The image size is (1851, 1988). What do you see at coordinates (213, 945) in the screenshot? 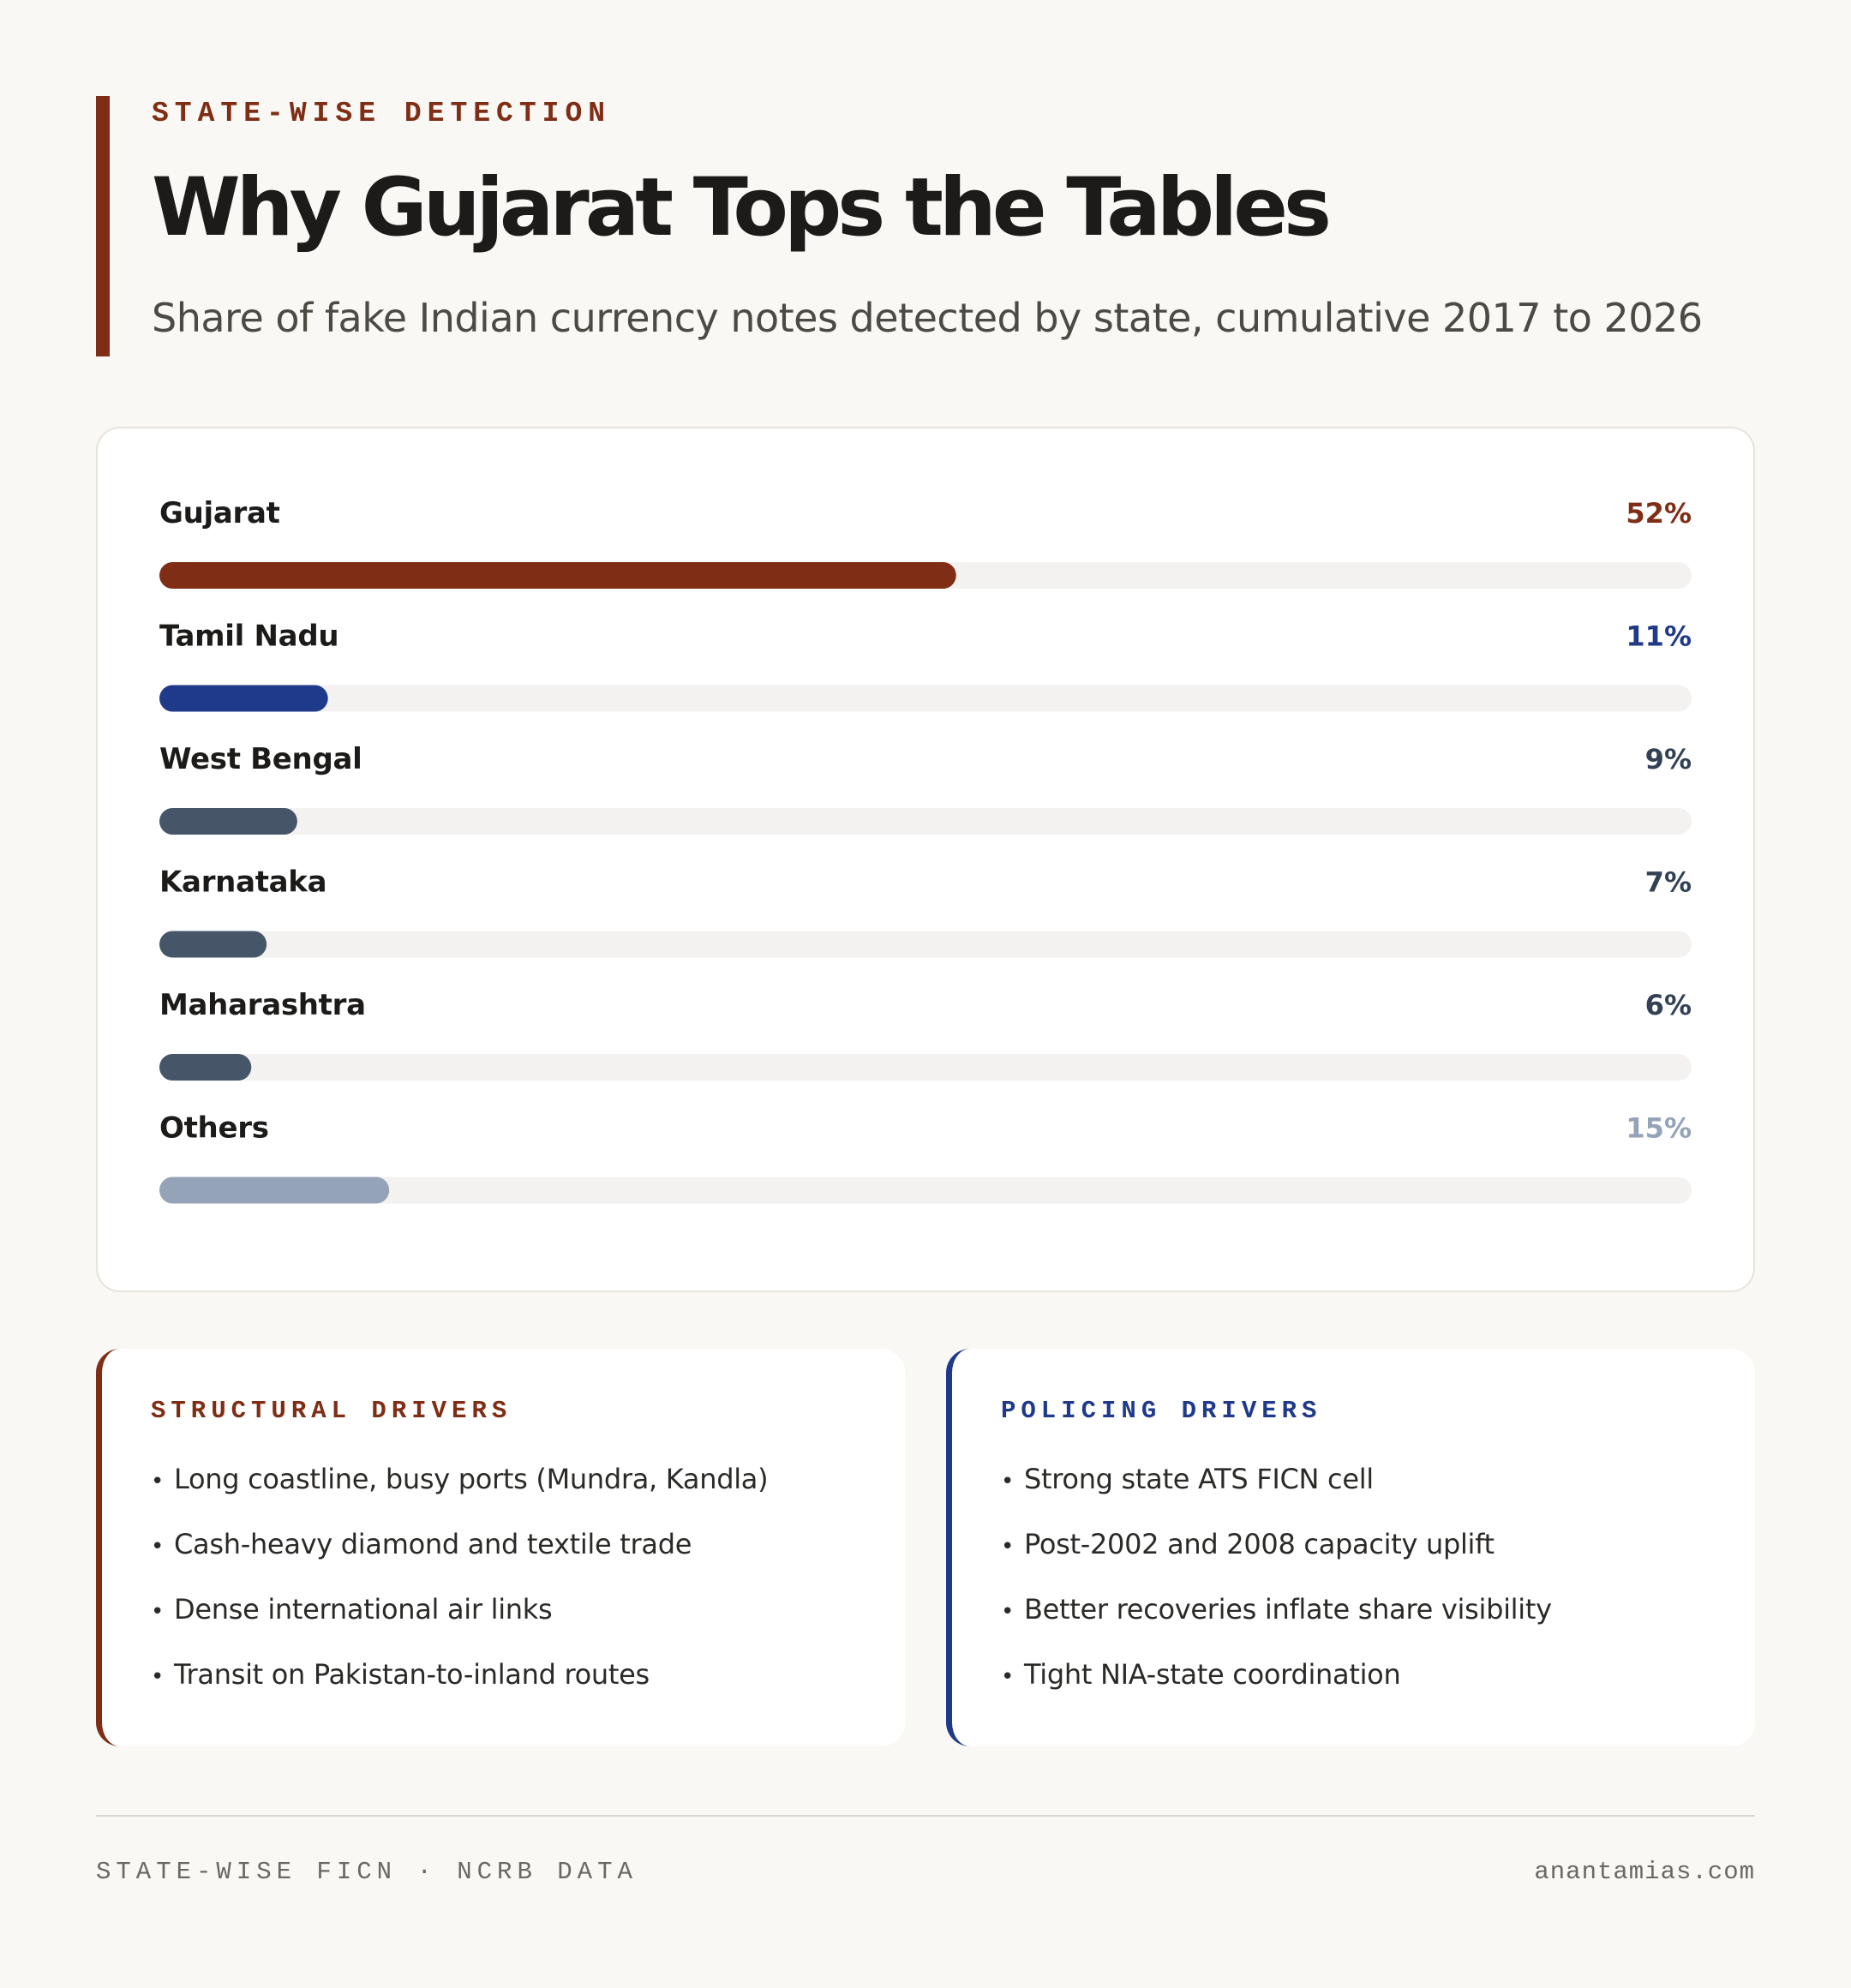
I see `bar-karnataka` at bounding box center [213, 945].